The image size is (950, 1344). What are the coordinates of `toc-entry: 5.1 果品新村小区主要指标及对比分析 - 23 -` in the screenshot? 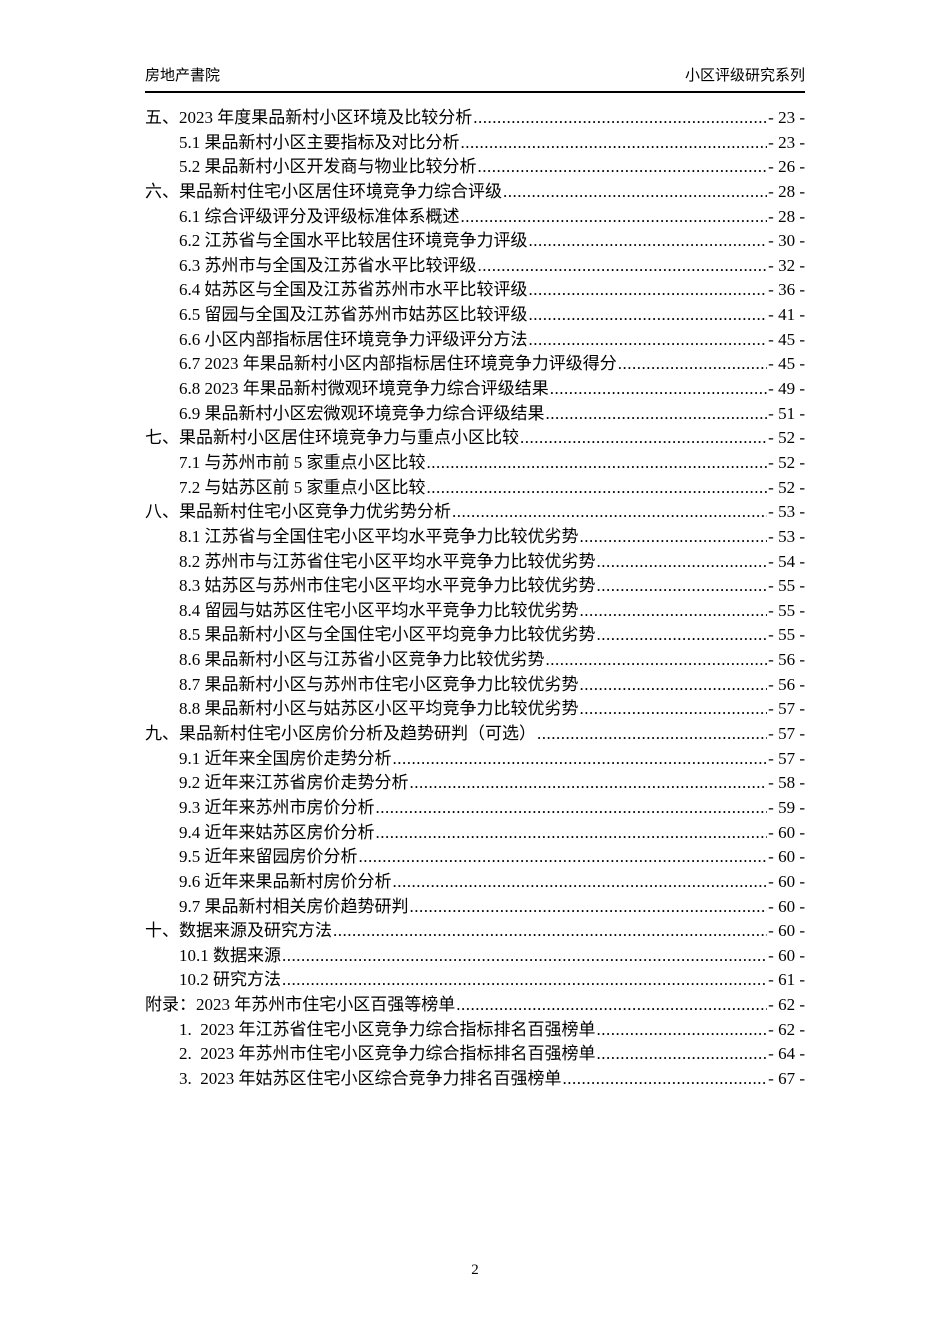 It's located at (475, 140).